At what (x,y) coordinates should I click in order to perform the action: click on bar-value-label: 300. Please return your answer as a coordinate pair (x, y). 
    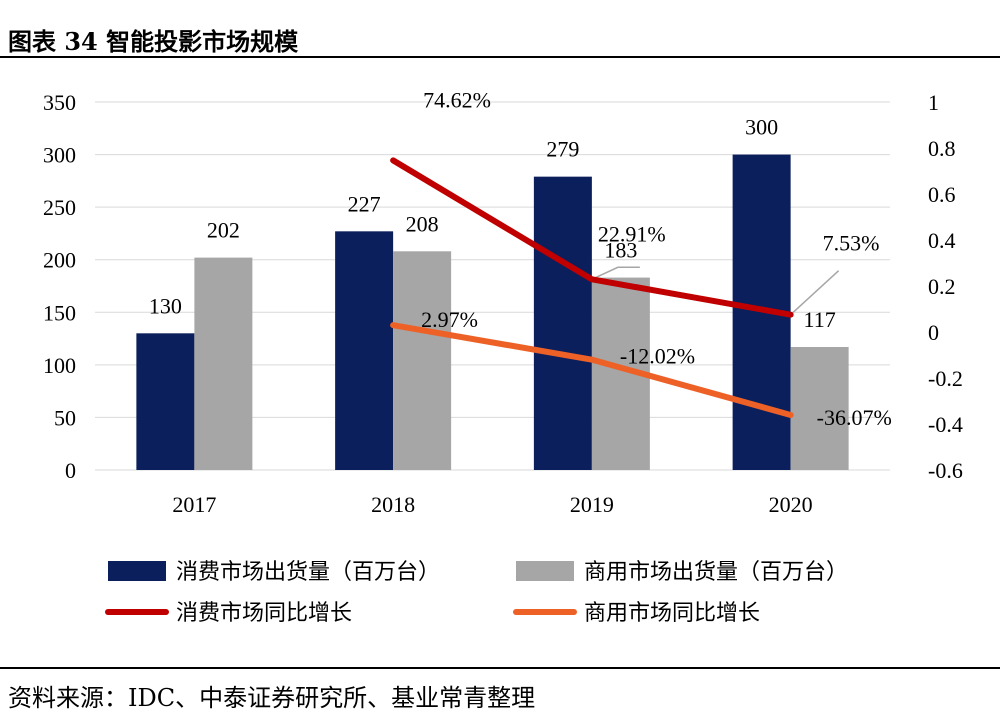
    Looking at the image, I should click on (761, 127).